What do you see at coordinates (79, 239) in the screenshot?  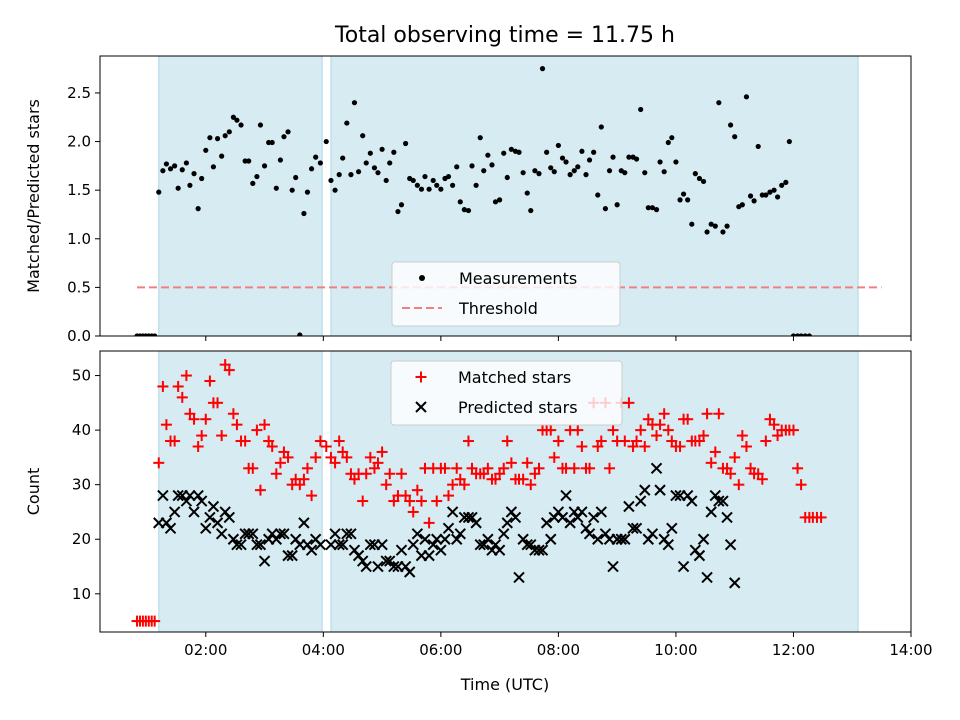 I see `y-tick-label: 1.0` at bounding box center [79, 239].